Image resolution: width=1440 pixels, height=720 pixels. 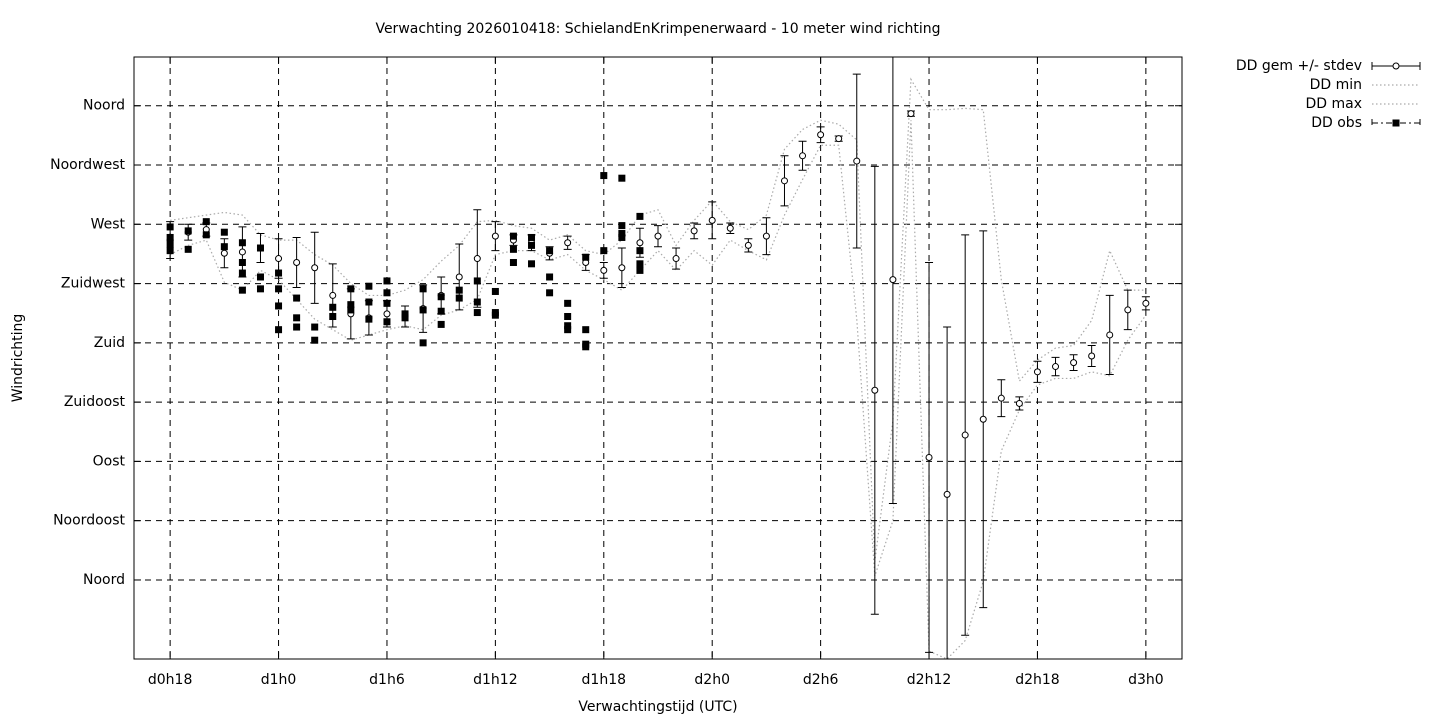 I want to click on x-tick-label: d2h6, so click(x=821, y=680).